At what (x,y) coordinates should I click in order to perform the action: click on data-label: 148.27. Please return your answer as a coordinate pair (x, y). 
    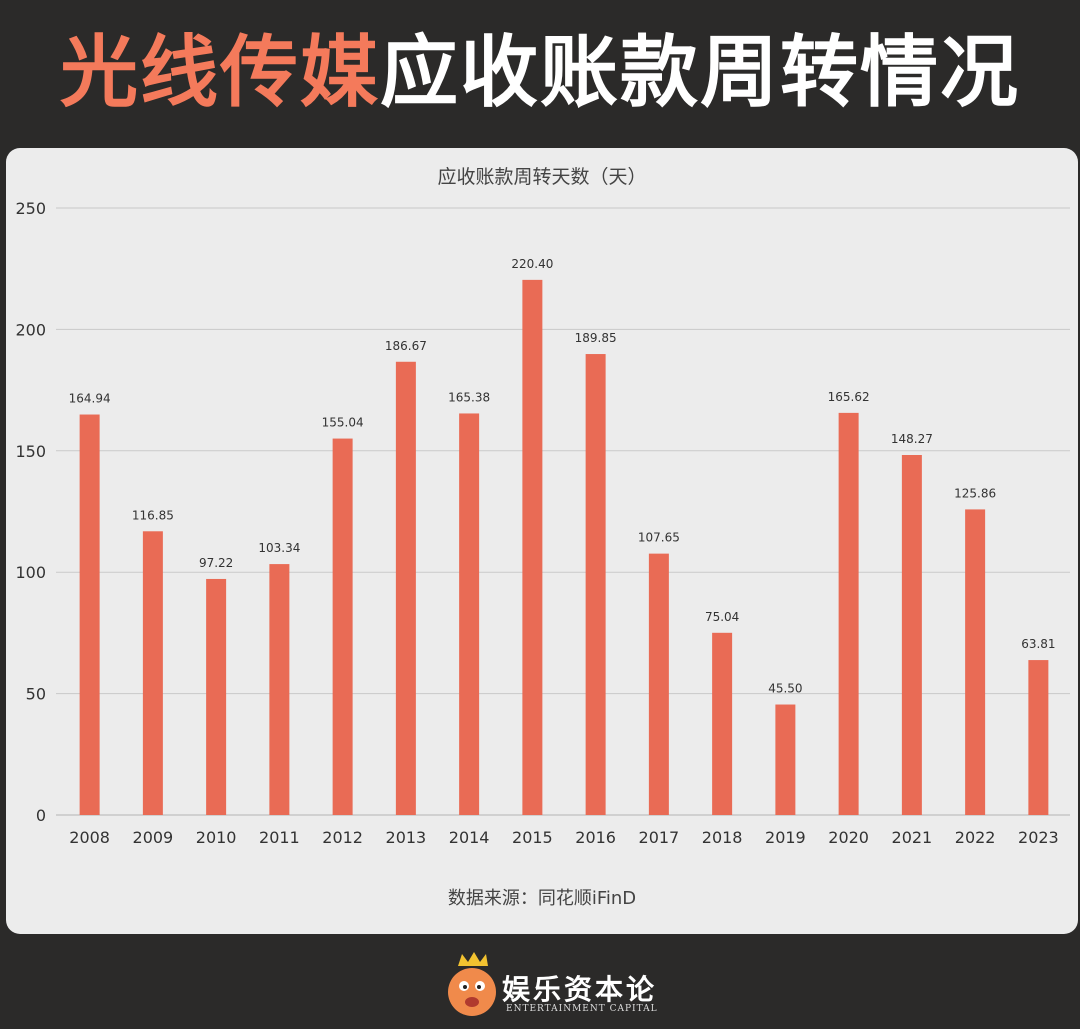
    Looking at the image, I should click on (912, 439).